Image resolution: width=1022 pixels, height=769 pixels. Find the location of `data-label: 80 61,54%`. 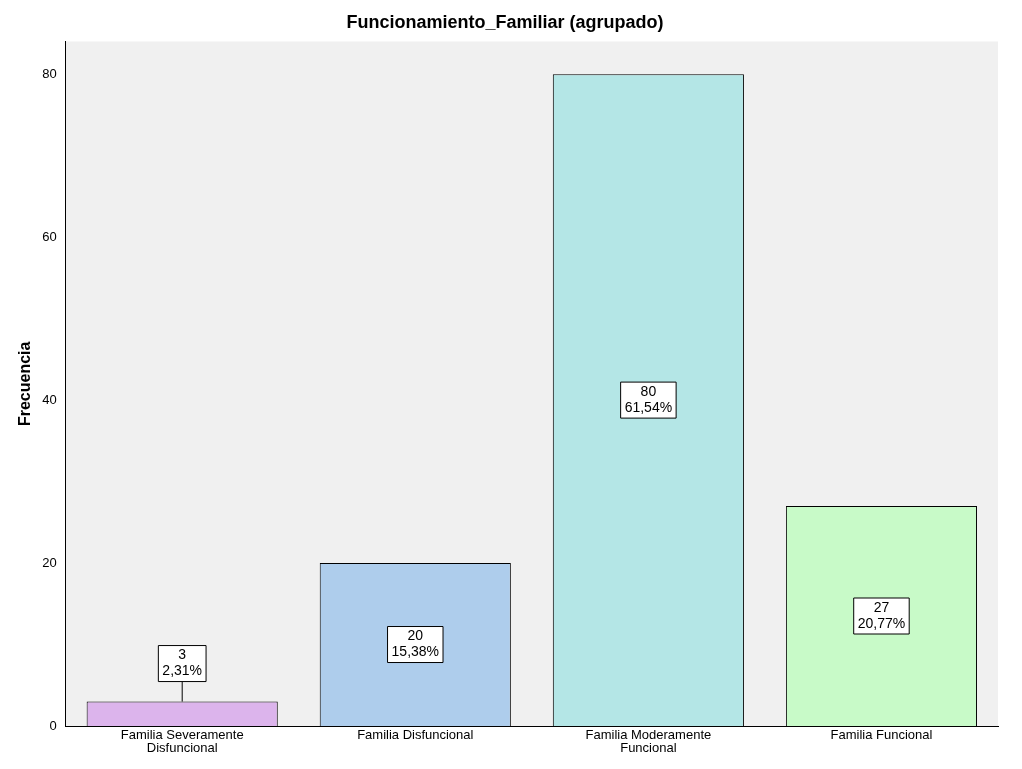

data-label: 80 61,54% is located at coordinates (648, 398).